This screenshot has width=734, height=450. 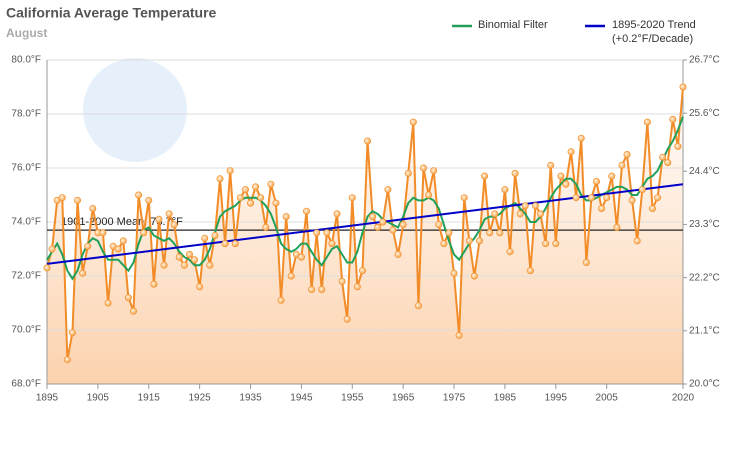 I want to click on x-tick-label: 1925, so click(x=200, y=398).